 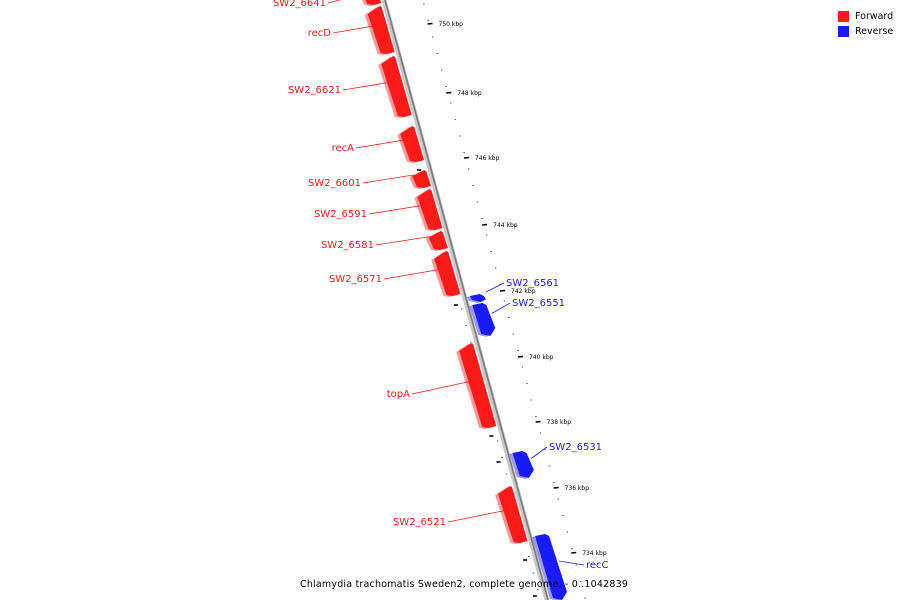 What do you see at coordinates (347, 245) in the screenshot?
I see `gene-label: SW2_6581` at bounding box center [347, 245].